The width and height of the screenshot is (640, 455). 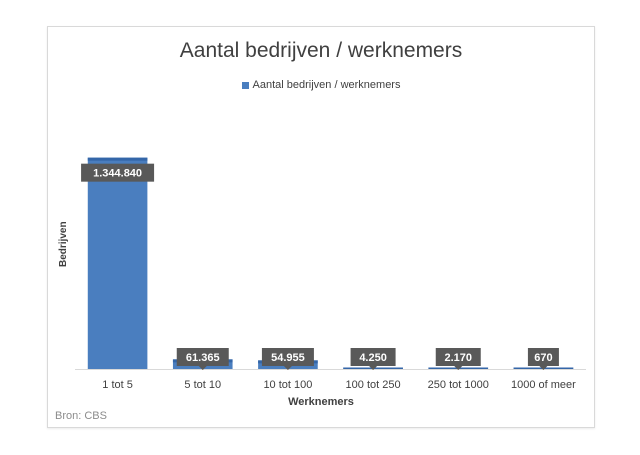 I want to click on data-label: 2.170, so click(x=458, y=358).